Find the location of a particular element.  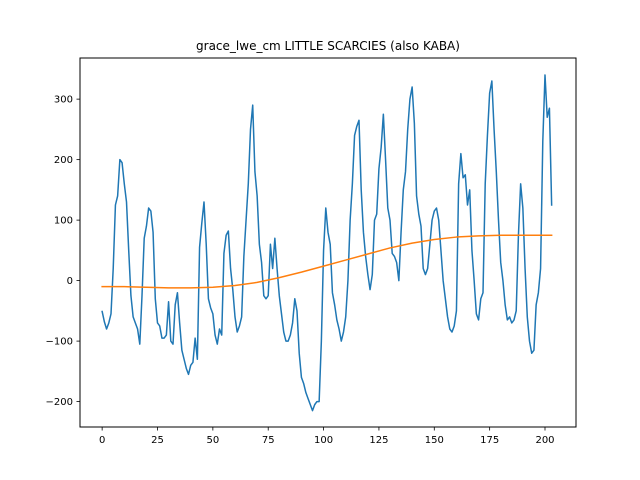

x-tick-label: 150 is located at coordinates (434, 440).